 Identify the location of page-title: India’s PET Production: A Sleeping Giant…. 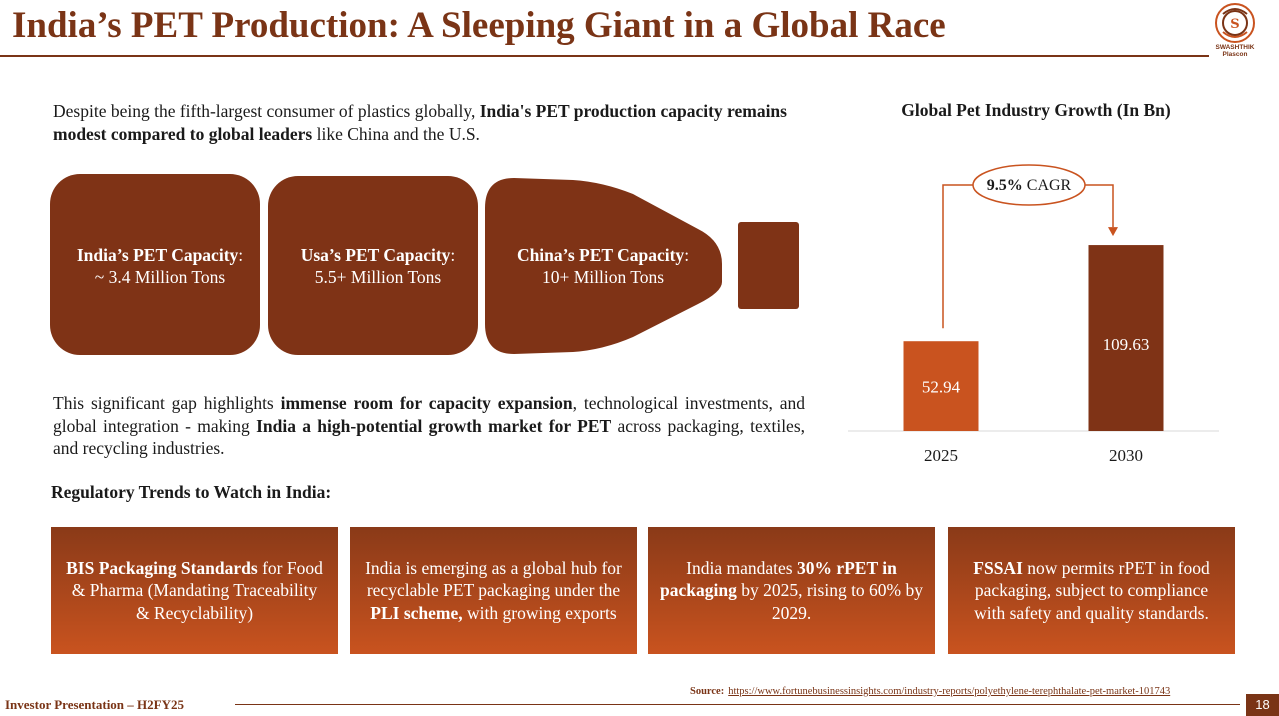
(479, 25).